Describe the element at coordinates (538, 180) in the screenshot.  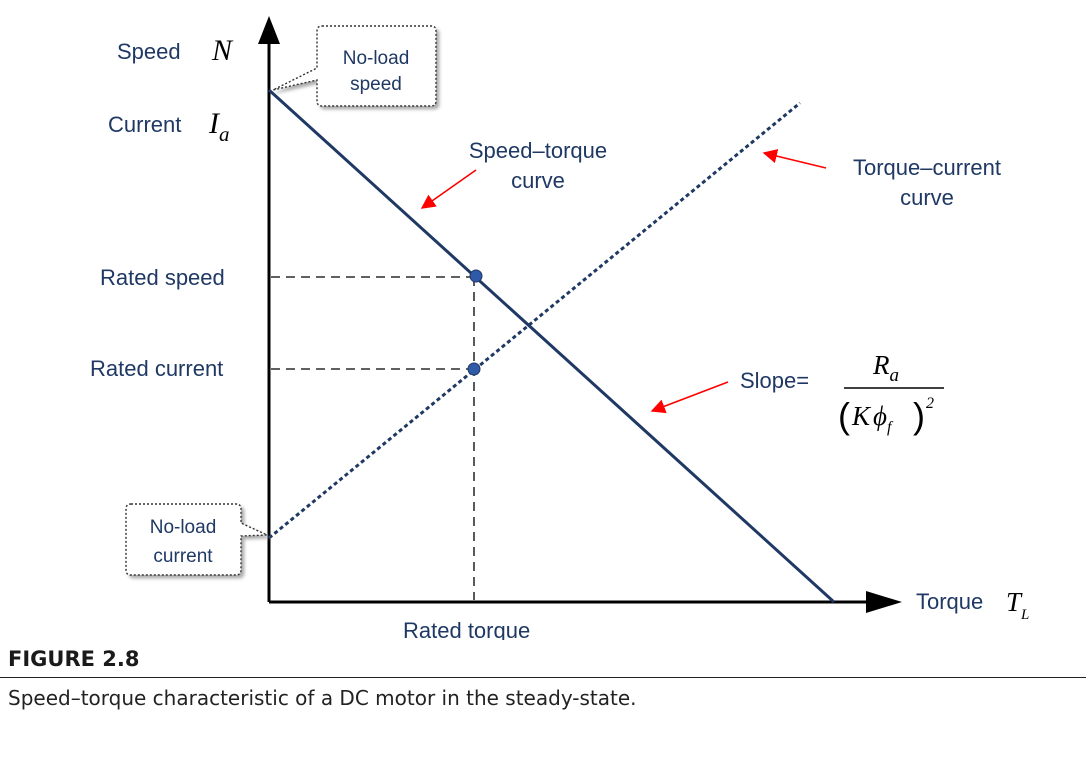
I see `speed-torque-label-line2: curve` at that location.